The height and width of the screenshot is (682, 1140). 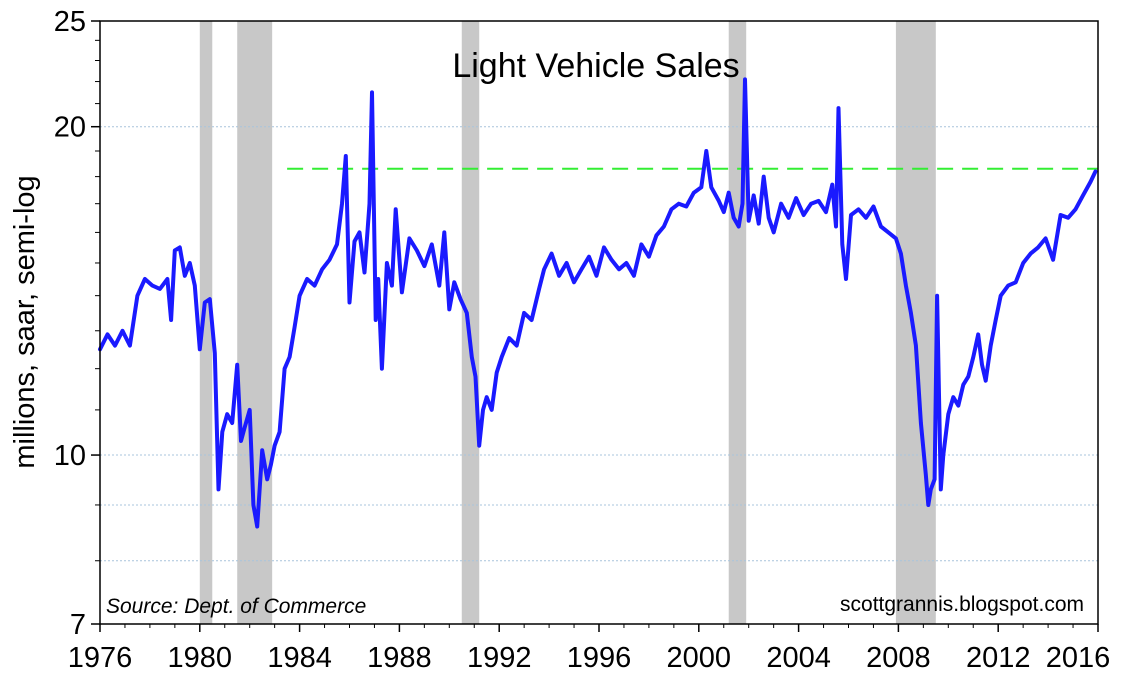 What do you see at coordinates (70, 22) in the screenshot?
I see `y-tick-label-25: 25` at bounding box center [70, 22].